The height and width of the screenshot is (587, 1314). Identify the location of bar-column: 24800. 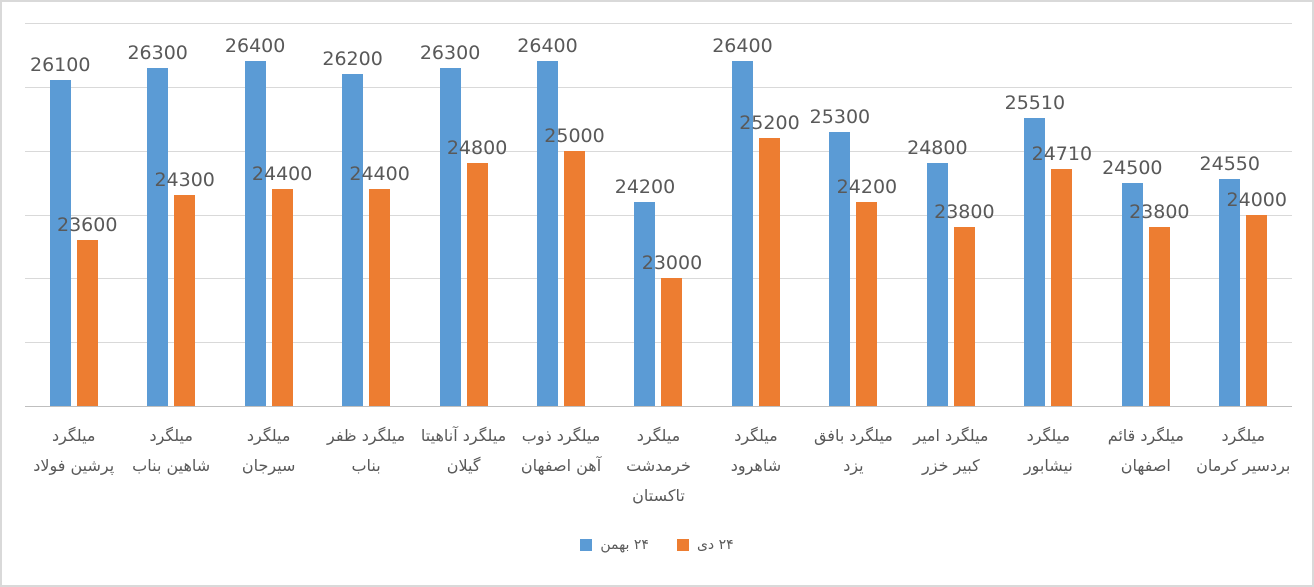
(937, 214).